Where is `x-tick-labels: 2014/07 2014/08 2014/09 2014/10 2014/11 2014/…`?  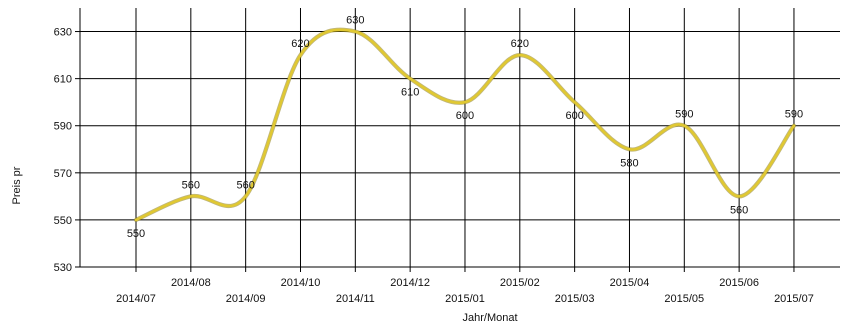
x-tick-labels: 2014/07 2014/08 2014/09 2014/10 2014/11 2014/… is located at coordinates (465, 291).